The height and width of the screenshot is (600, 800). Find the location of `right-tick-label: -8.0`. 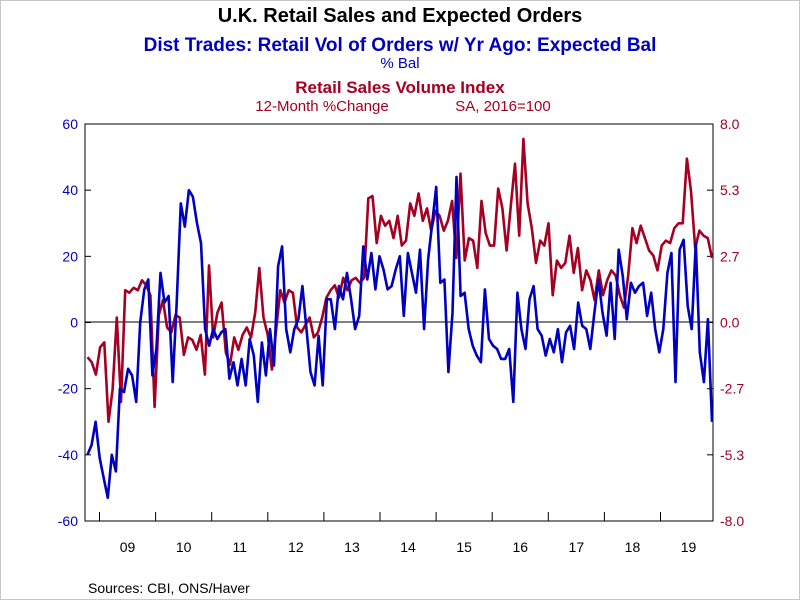

right-tick-label: -8.0 is located at coordinates (732, 521).